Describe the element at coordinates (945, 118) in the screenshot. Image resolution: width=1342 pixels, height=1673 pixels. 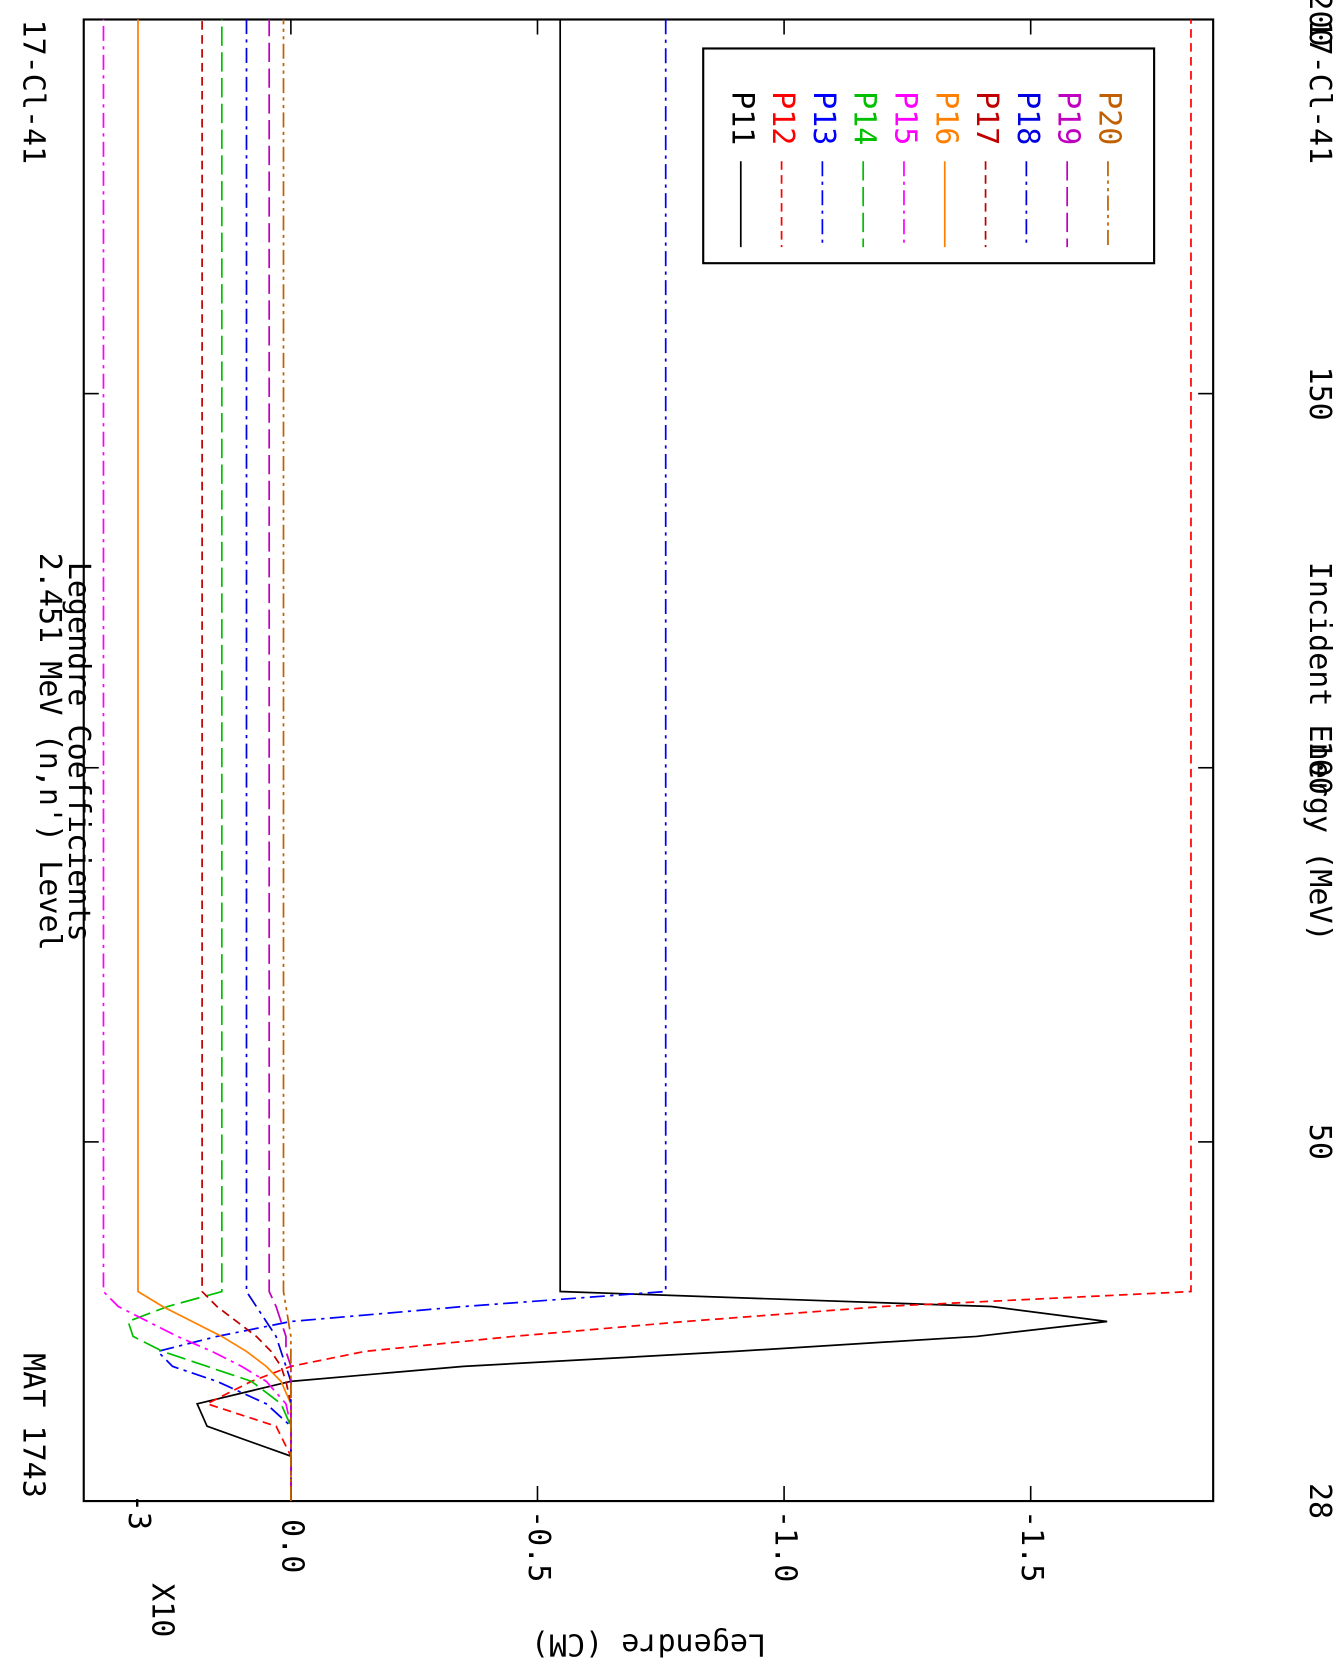
I see `legend-label: P16` at that location.